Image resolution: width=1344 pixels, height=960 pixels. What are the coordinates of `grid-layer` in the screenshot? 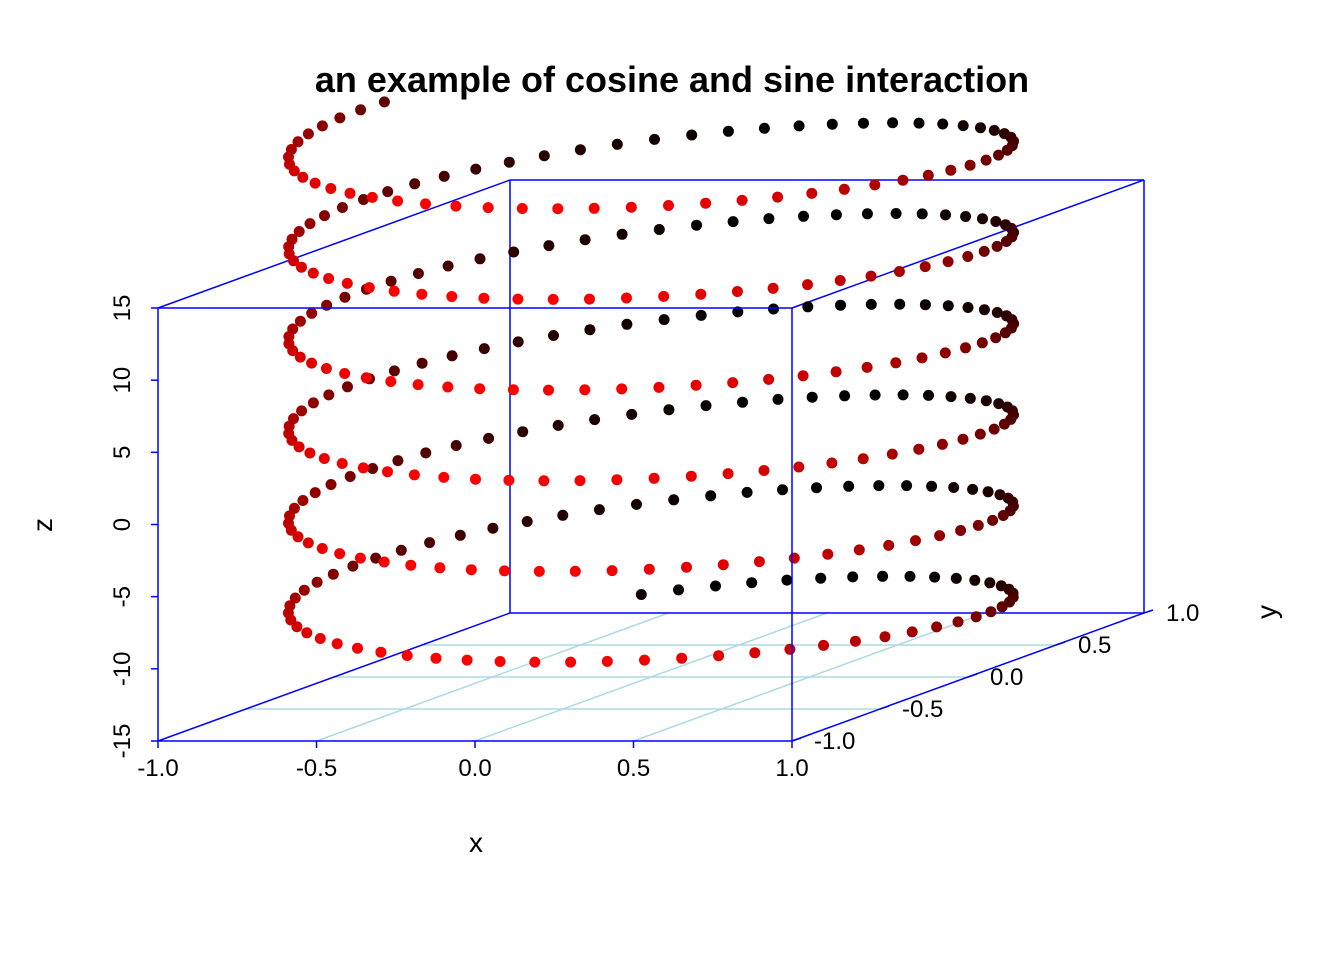 It's located at (651, 677).